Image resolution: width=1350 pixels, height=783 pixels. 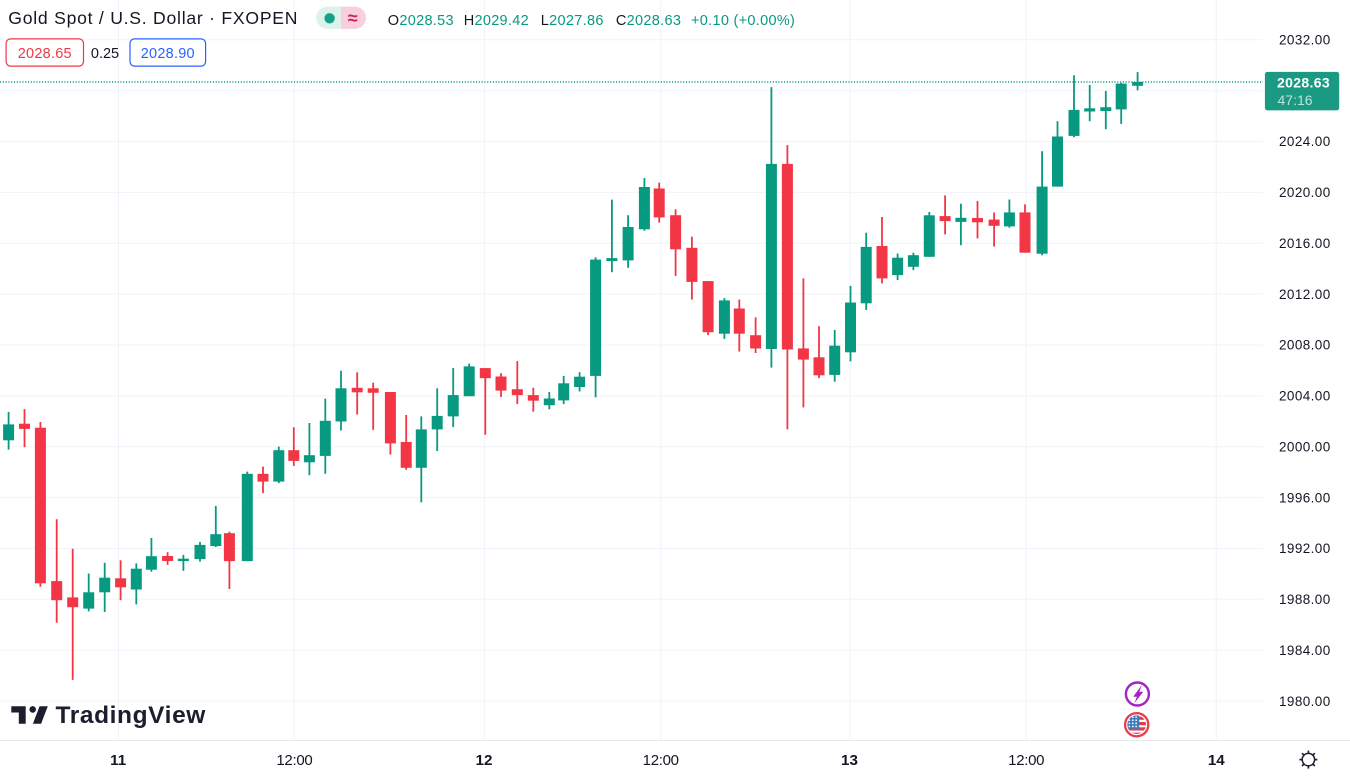 What do you see at coordinates (105, 54) in the screenshot?
I see `svg-text: 0.25` at bounding box center [105, 54].